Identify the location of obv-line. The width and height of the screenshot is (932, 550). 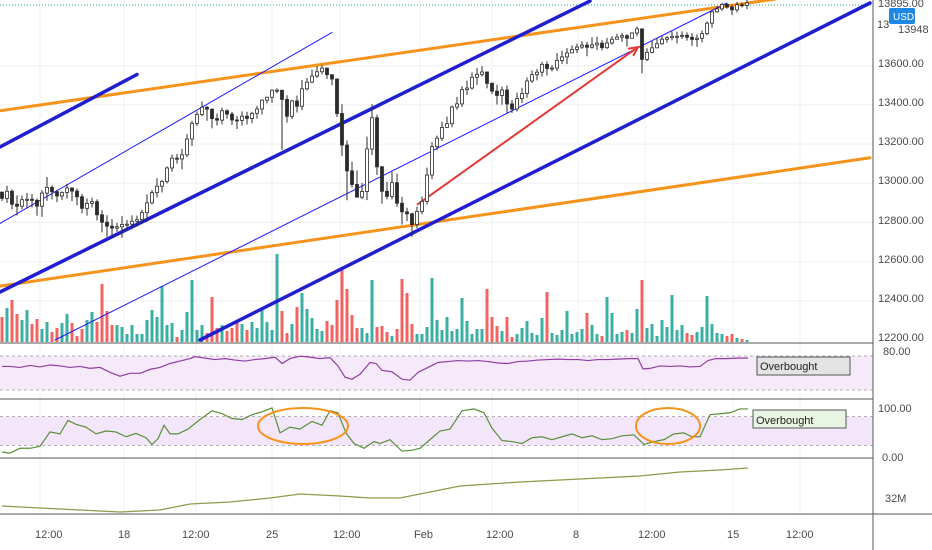
(375, 490).